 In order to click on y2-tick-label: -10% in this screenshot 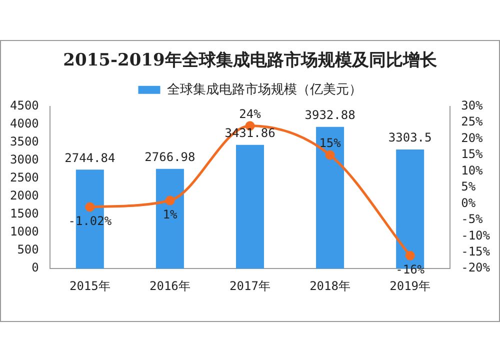, I will do `click(476, 235)`.